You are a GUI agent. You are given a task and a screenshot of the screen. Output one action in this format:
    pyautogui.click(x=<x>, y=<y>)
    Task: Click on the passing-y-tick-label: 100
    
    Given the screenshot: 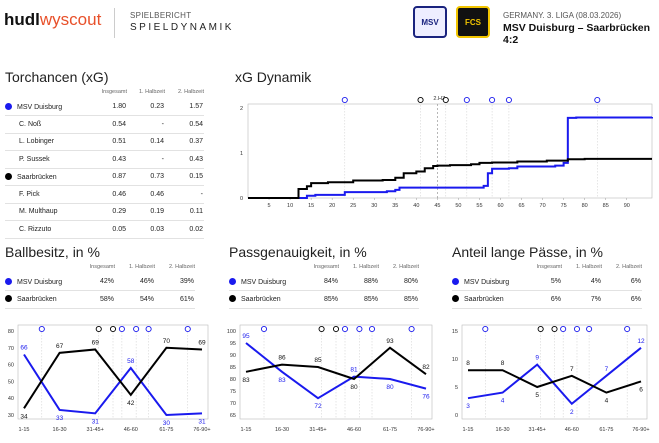 What is the action you would take?
    pyautogui.click(x=231, y=332)
    